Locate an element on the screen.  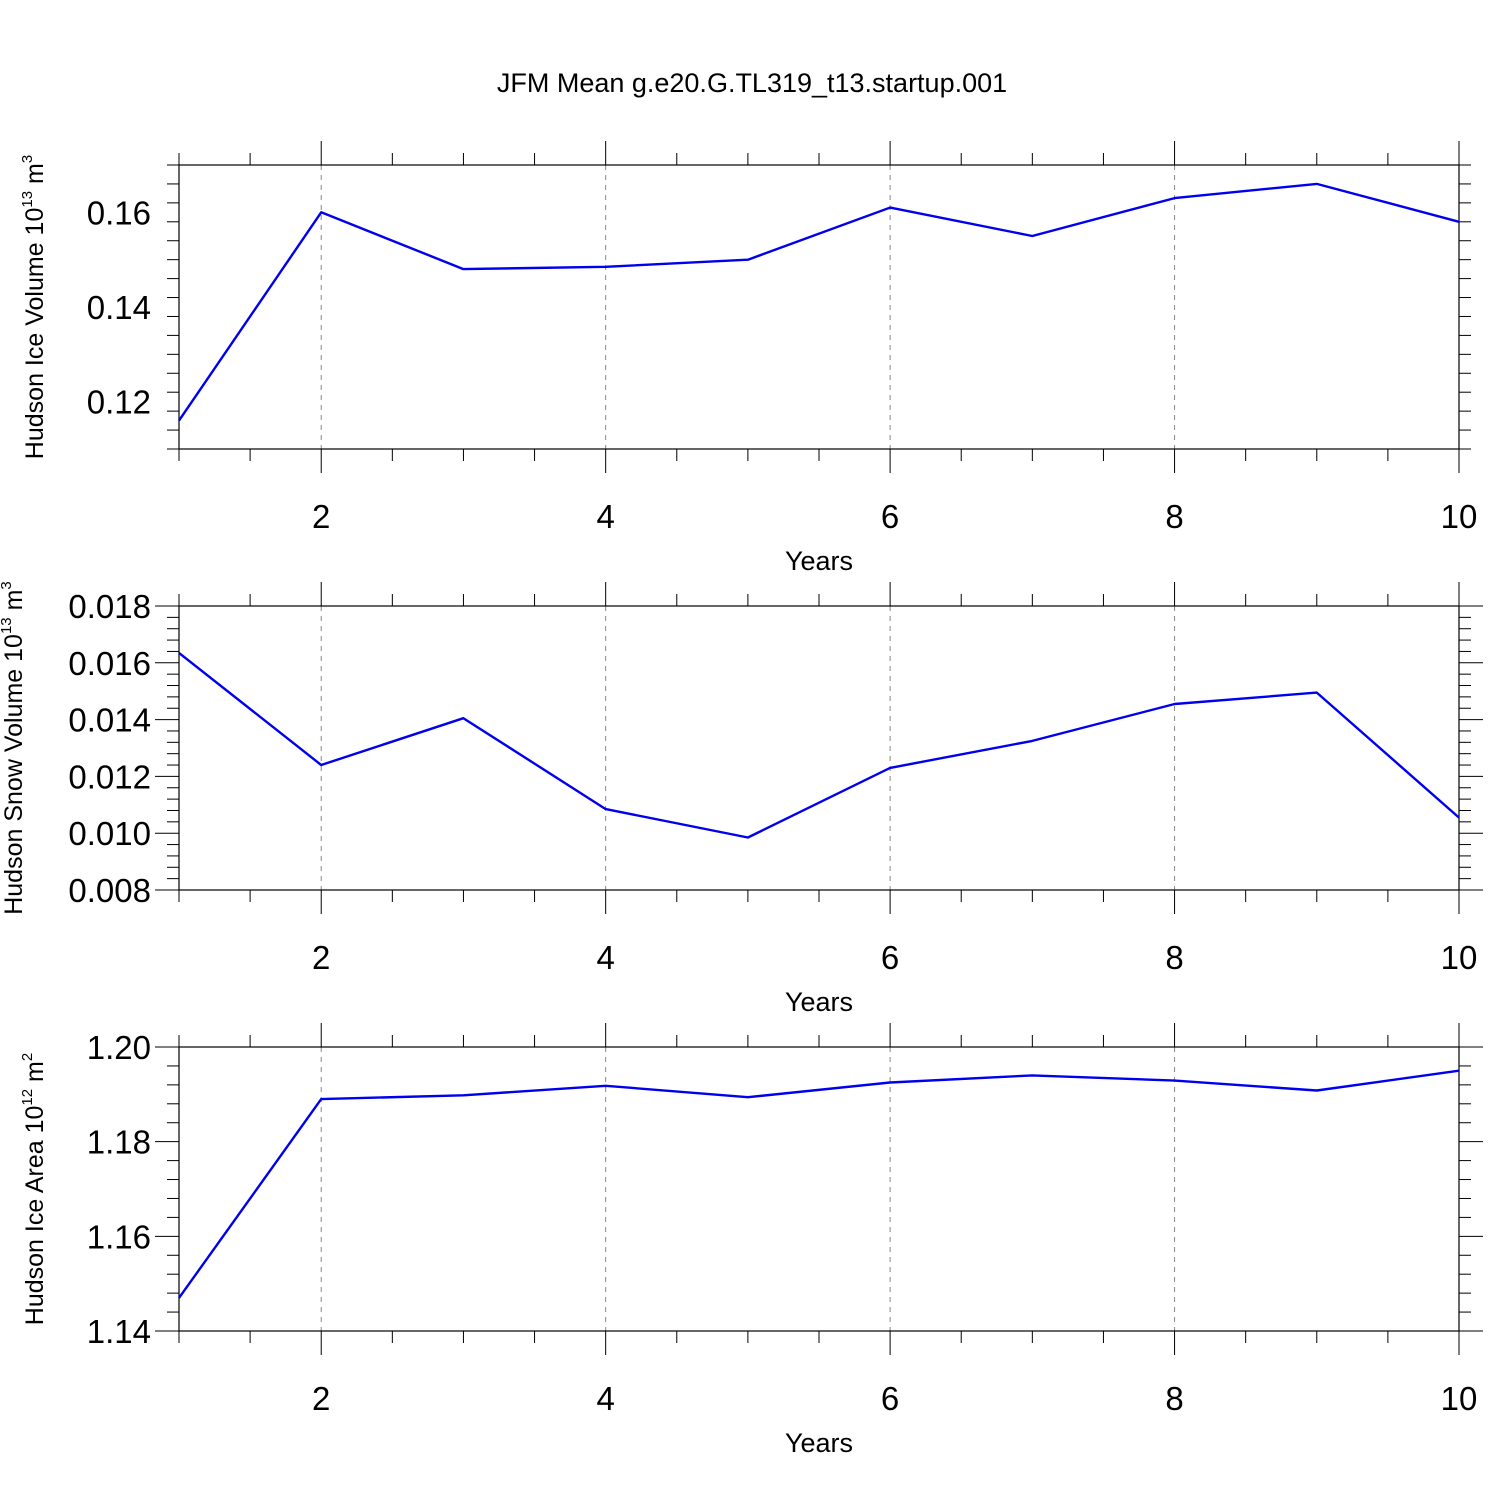
y-axis-label: Hudson Ice Volume 1013 m3 is located at coordinates (34, 307).